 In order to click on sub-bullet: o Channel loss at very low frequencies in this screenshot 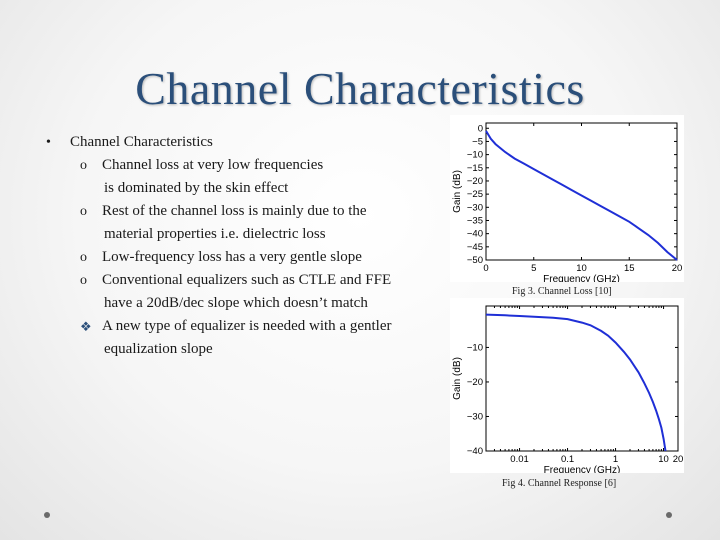, I will do `click(246, 165)`.